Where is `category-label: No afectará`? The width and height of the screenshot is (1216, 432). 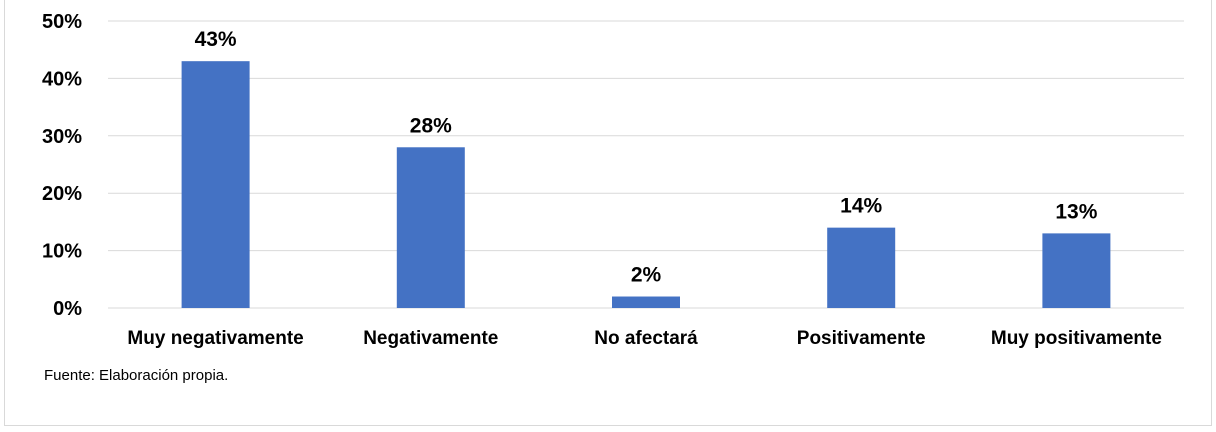 category-label: No afectará is located at coordinates (646, 338).